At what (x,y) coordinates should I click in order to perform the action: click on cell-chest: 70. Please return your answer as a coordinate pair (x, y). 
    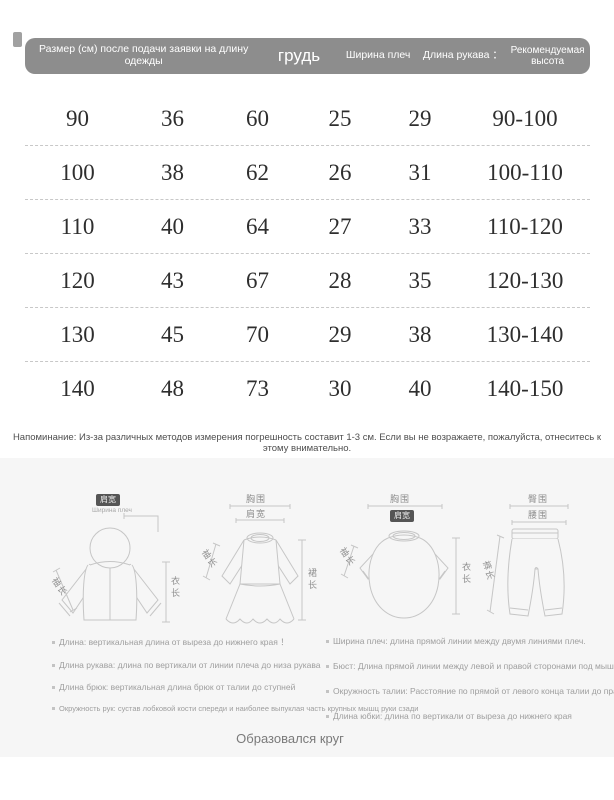
    Looking at the image, I should click on (257, 334).